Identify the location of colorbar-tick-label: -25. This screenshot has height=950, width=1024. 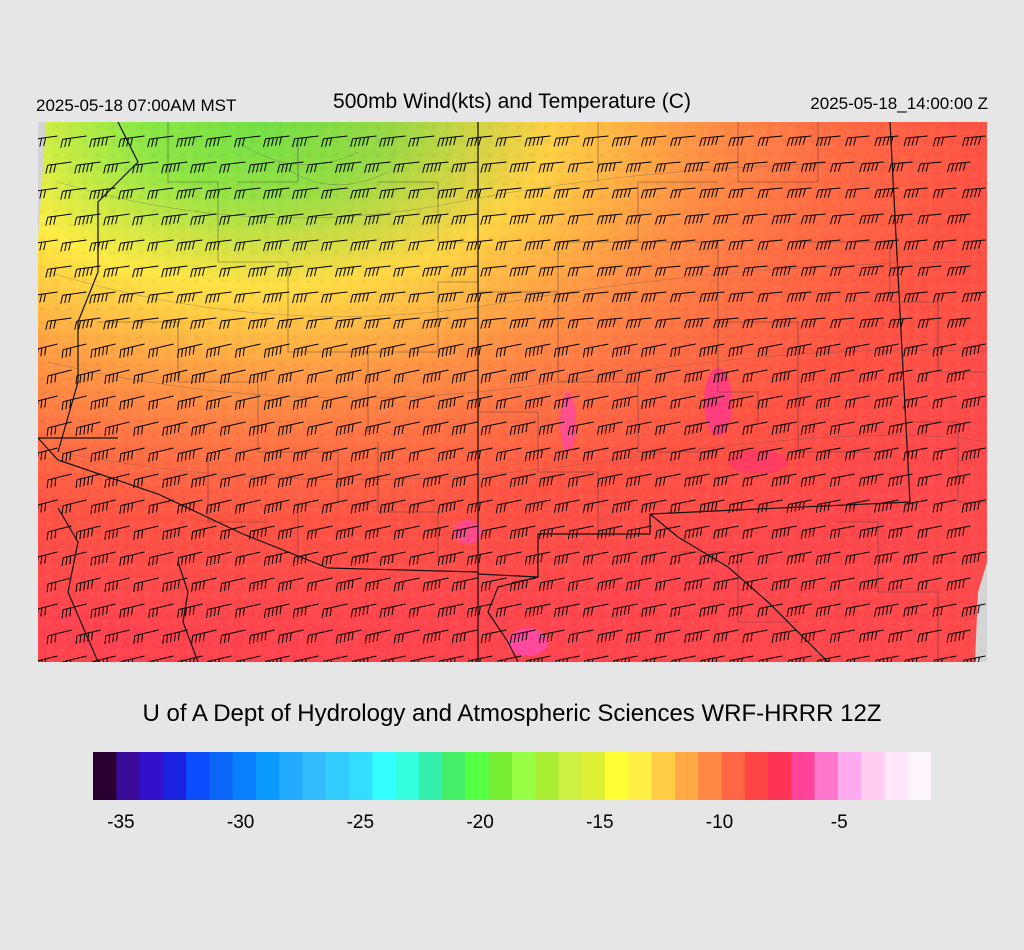
(360, 822).